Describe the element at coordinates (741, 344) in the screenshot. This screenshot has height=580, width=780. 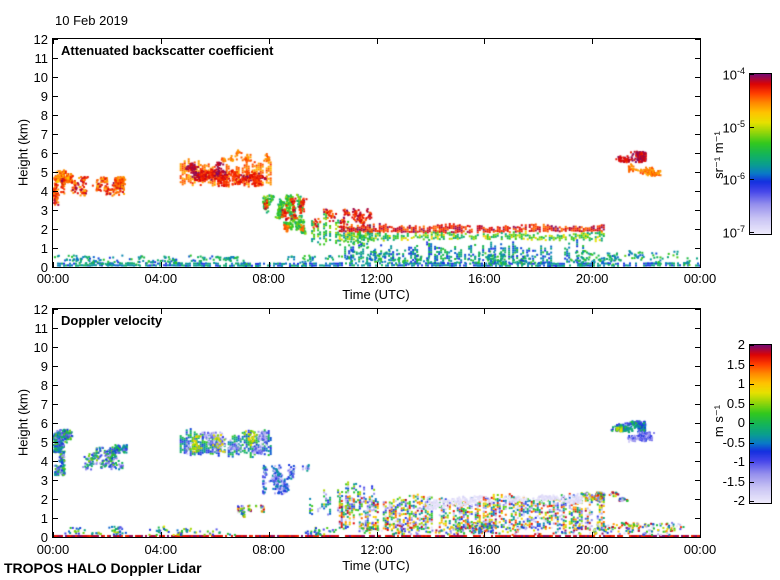
I see `colorbar-tick-label: 2` at that location.